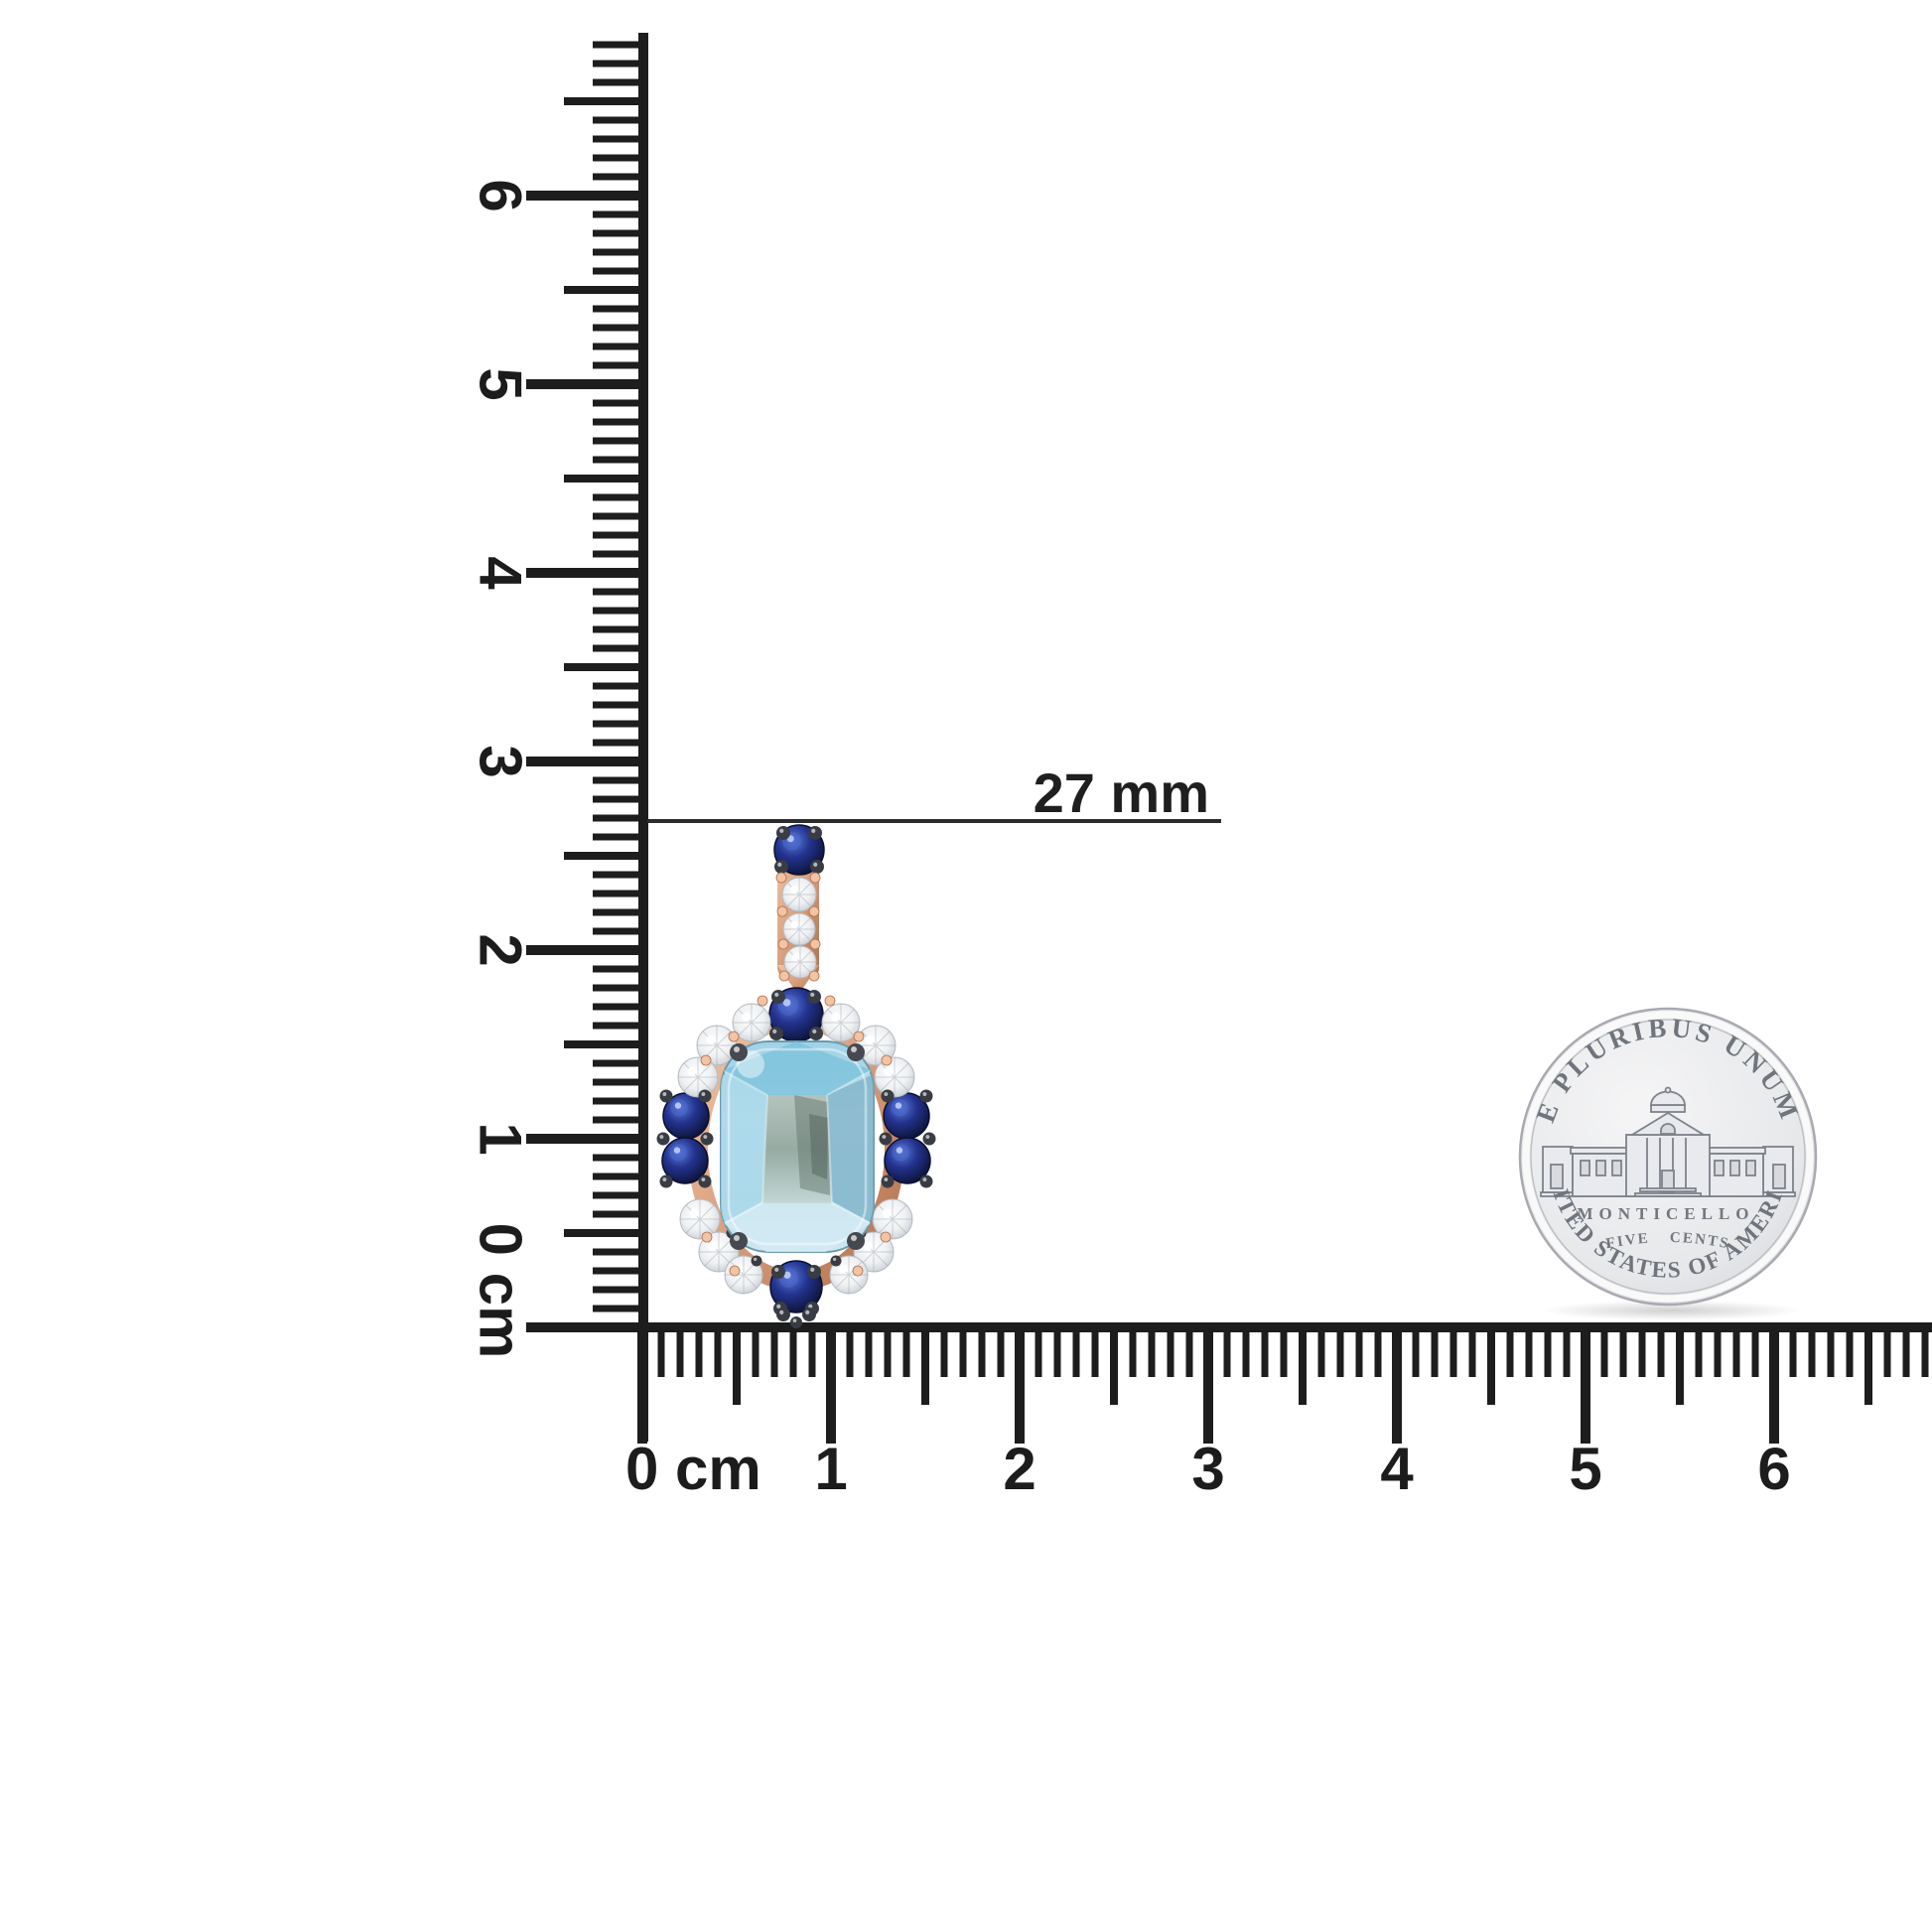 This screenshot has width=1932, height=1932. I want to click on horizontal-ruler-line, so click(1285, 1327).